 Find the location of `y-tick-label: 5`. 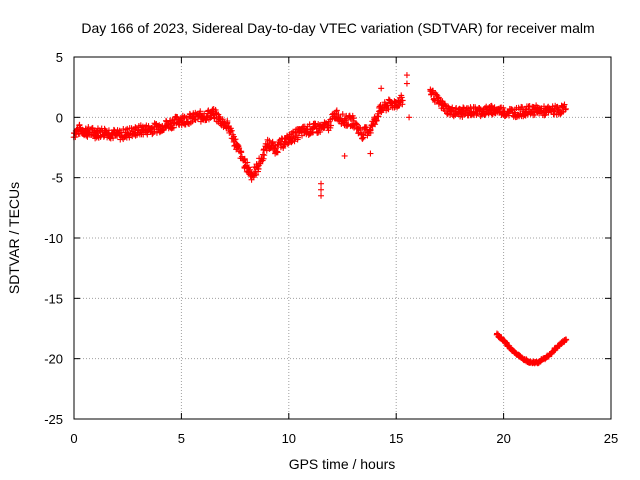

y-tick-label: 5 is located at coordinates (59, 57).